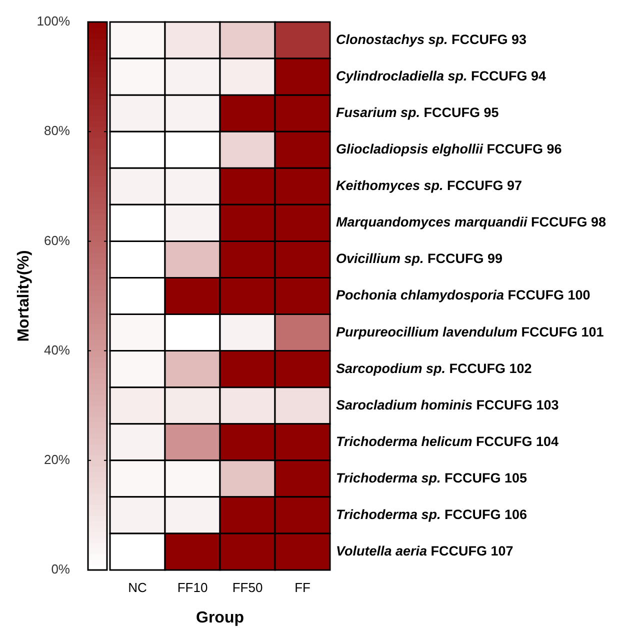 This screenshot has width=634, height=628. What do you see at coordinates (418, 112) in the screenshot?
I see `y-tick-label: Fusarium sp. FCCUFG 95` at bounding box center [418, 112].